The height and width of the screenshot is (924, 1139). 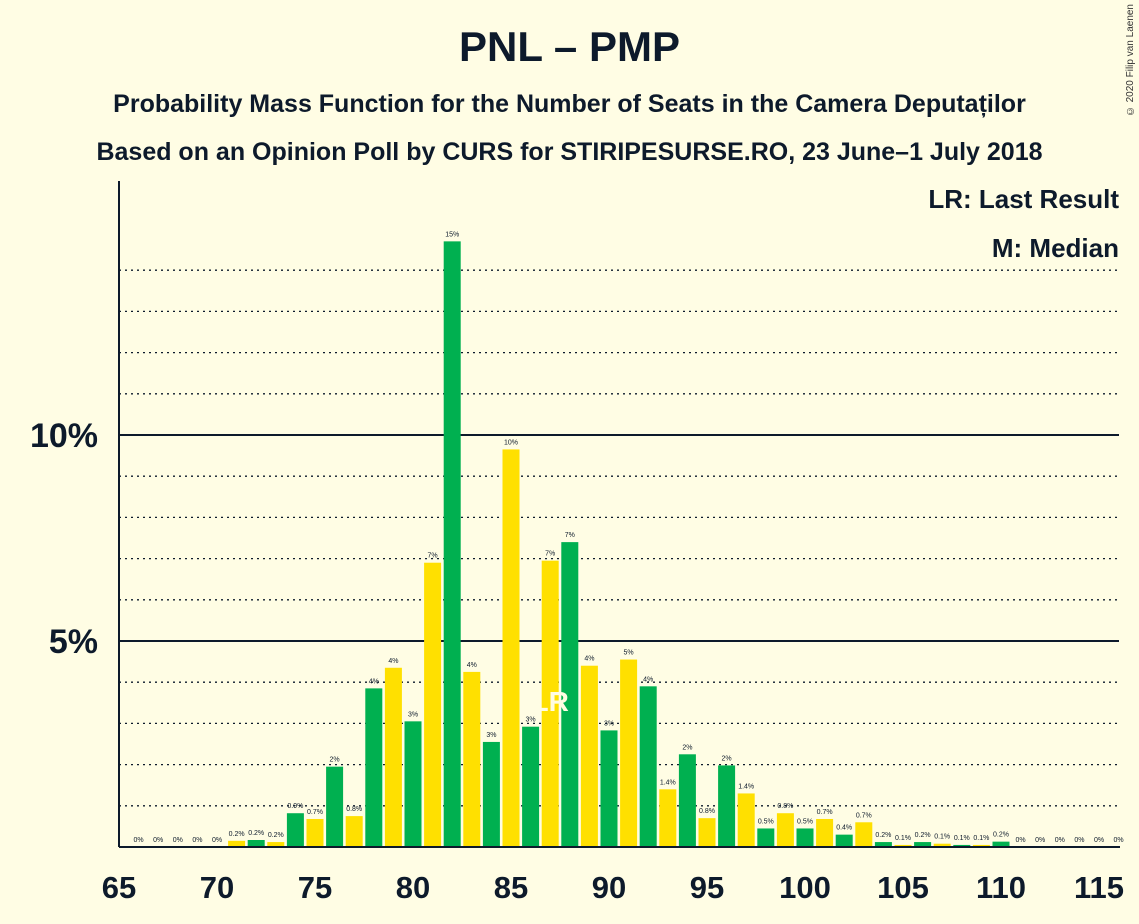 I want to click on legend-median: M: Median, so click(x=1055, y=248).